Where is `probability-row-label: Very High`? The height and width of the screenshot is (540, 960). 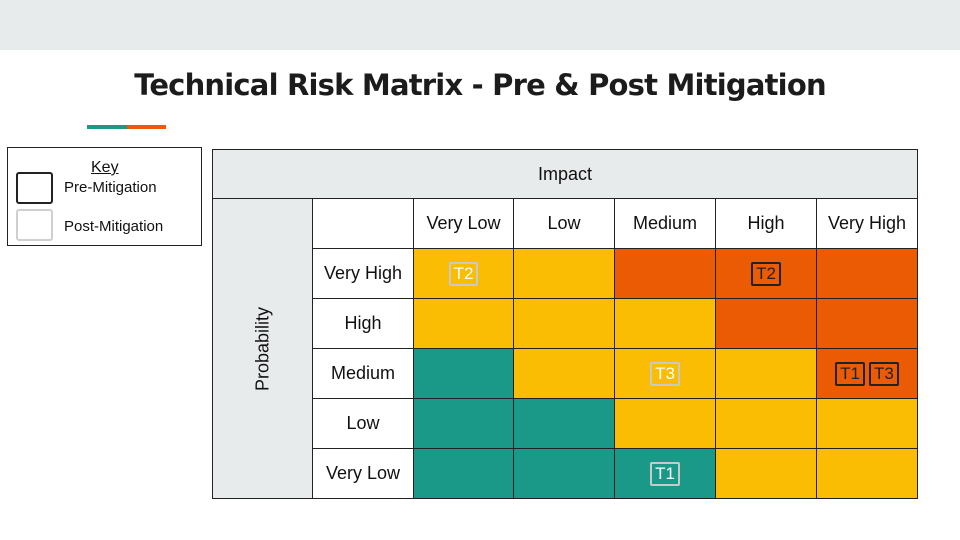
probability-row-label: Very High is located at coordinates (363, 274).